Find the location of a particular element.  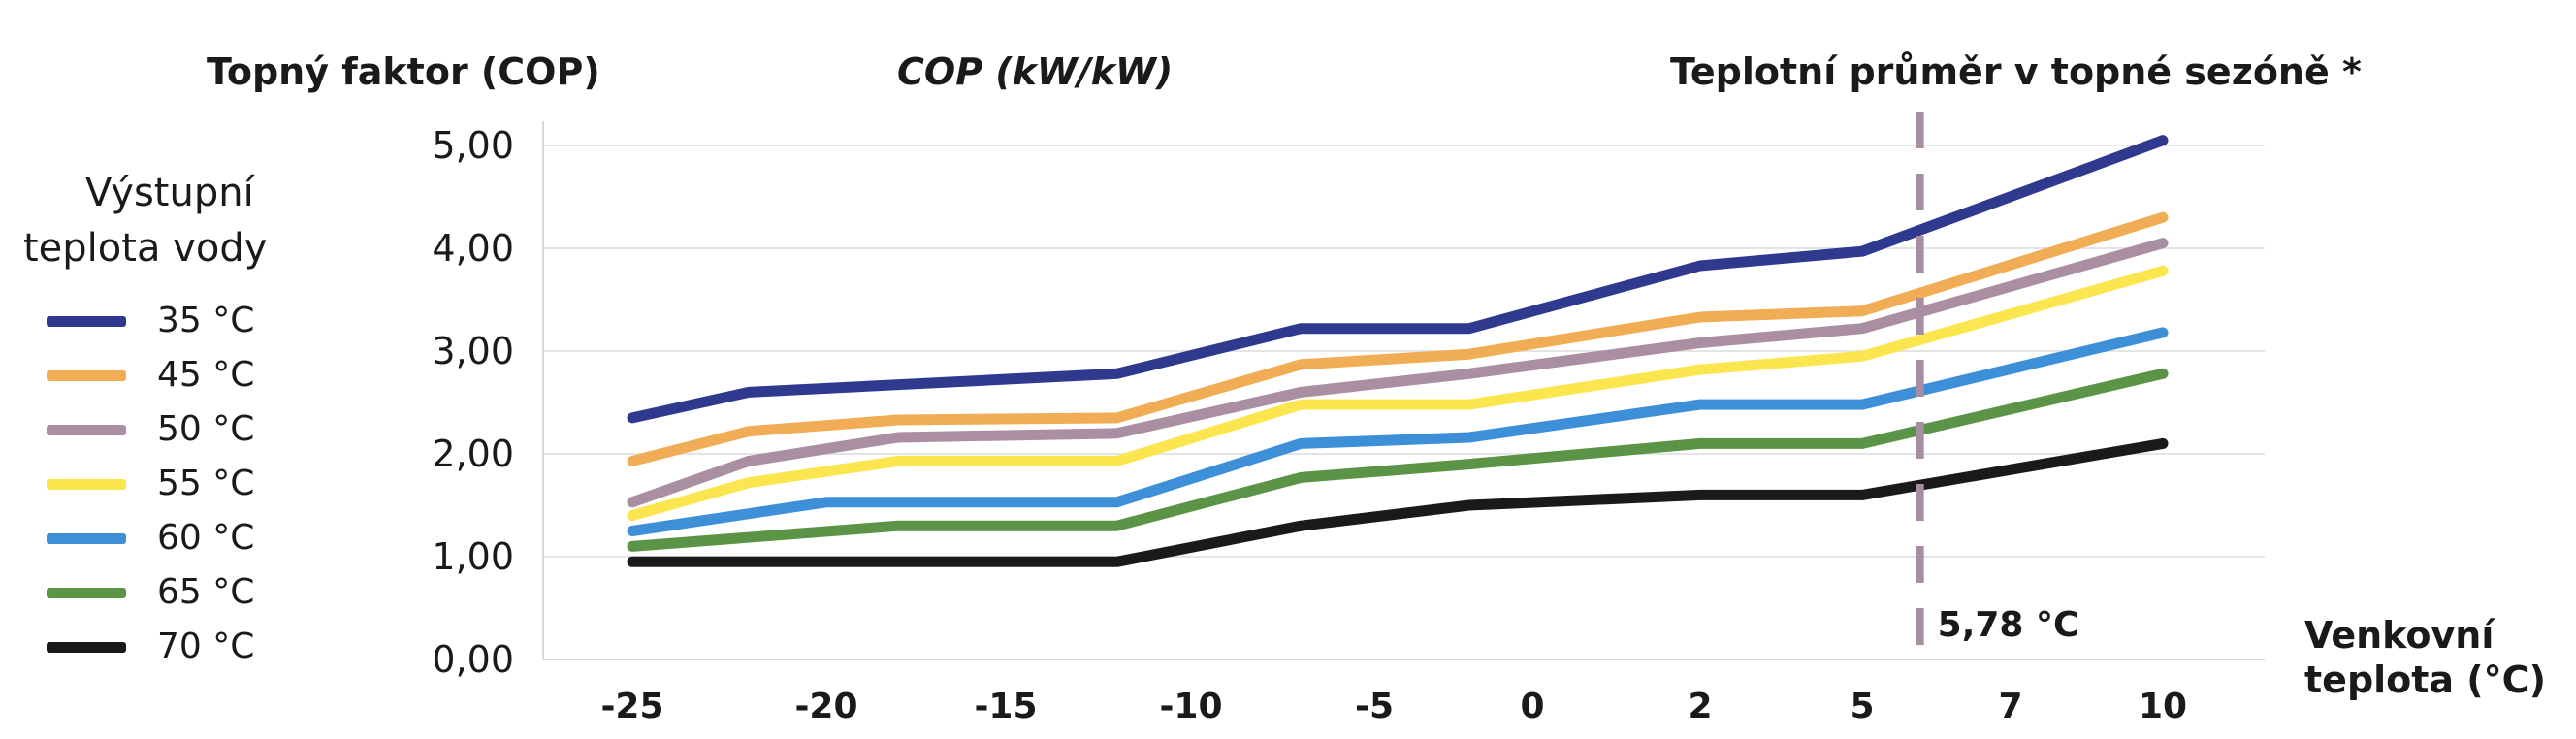

legend-item: 70 °C is located at coordinates (163, 646).